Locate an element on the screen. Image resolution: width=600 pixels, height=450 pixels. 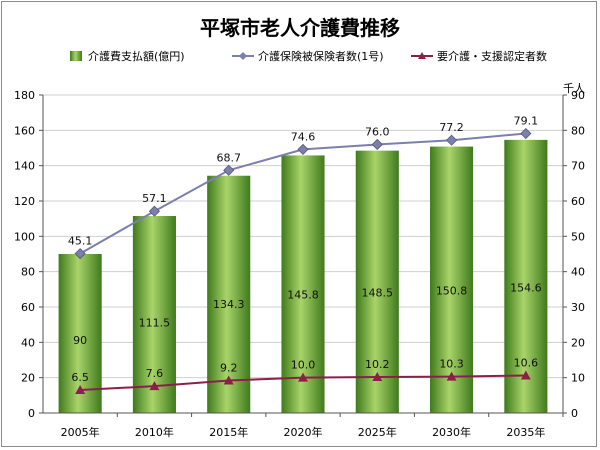
right-axis-tick-label: 60 is located at coordinates (578, 201).